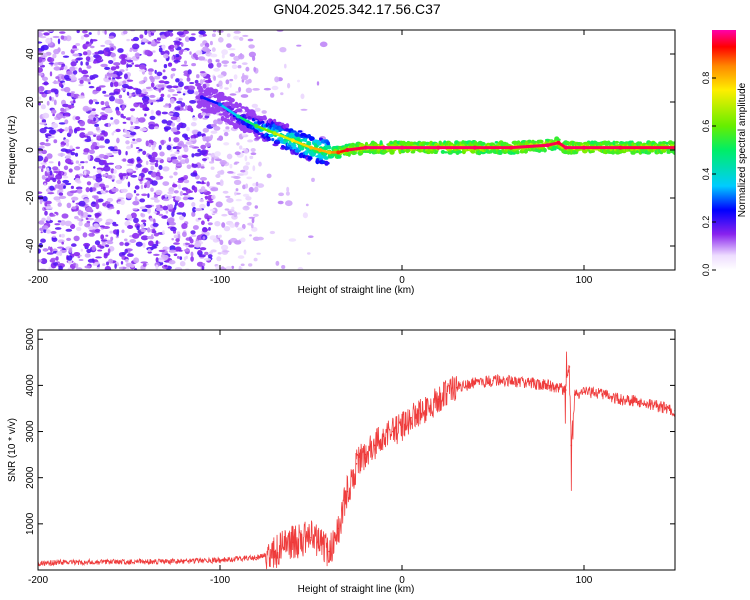 Image resolution: width=750 pixels, height=600 pixels. What do you see at coordinates (30, 477) in the screenshot?
I see `y-tick-label: 2000` at bounding box center [30, 477].